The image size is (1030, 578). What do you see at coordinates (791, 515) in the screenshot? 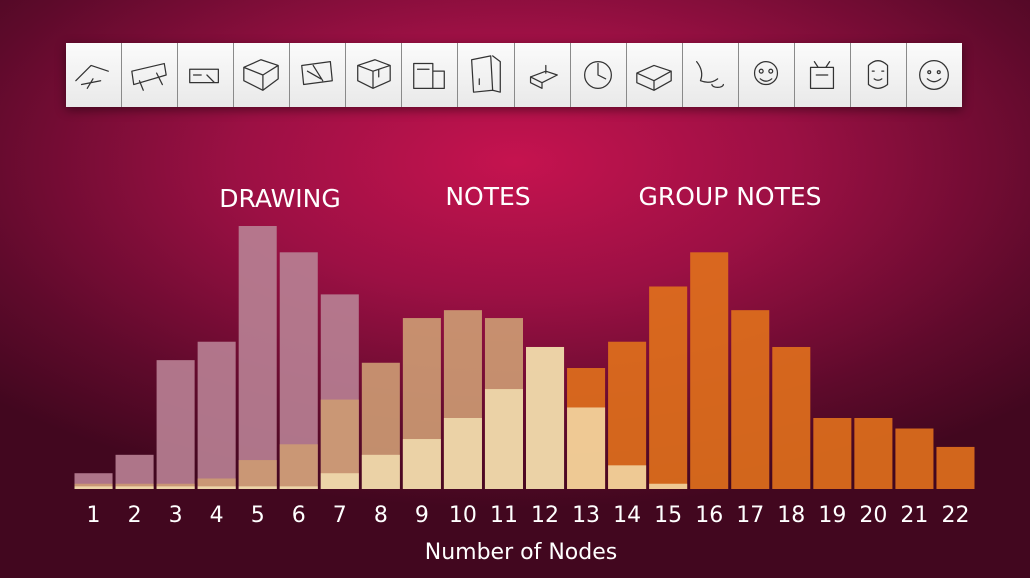
I see `x-tick-18: 18` at bounding box center [791, 515].